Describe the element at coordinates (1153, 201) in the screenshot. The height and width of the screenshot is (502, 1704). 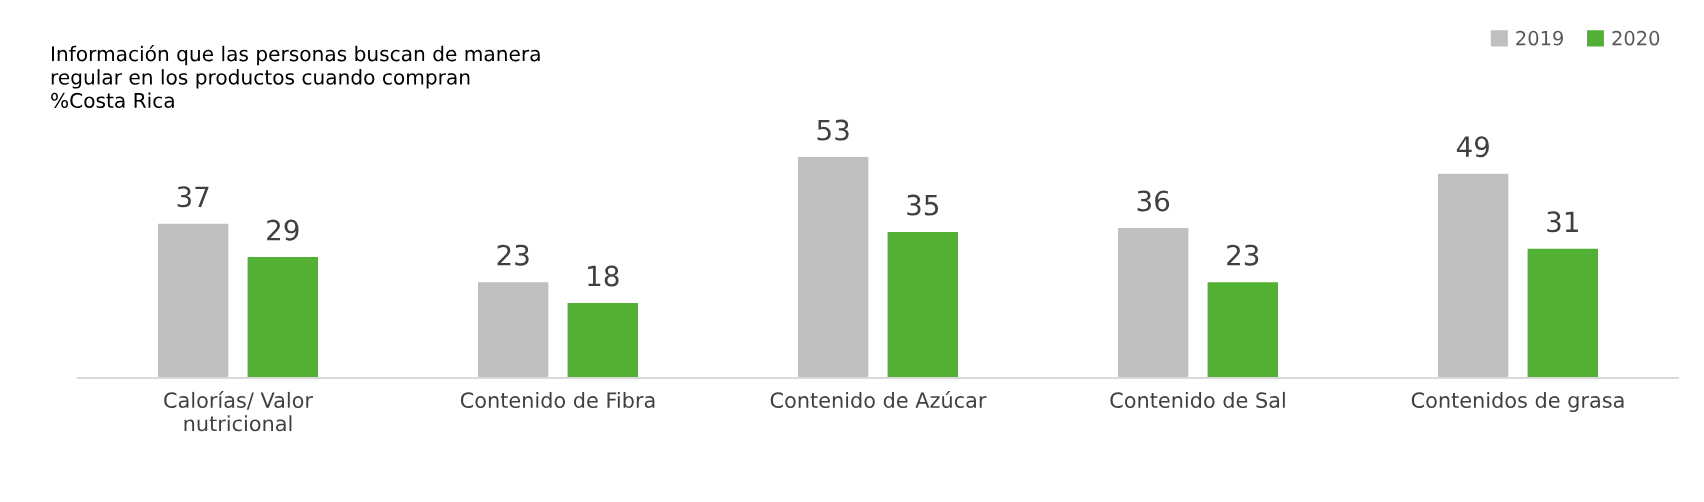
I see `data-label: 36` at that location.